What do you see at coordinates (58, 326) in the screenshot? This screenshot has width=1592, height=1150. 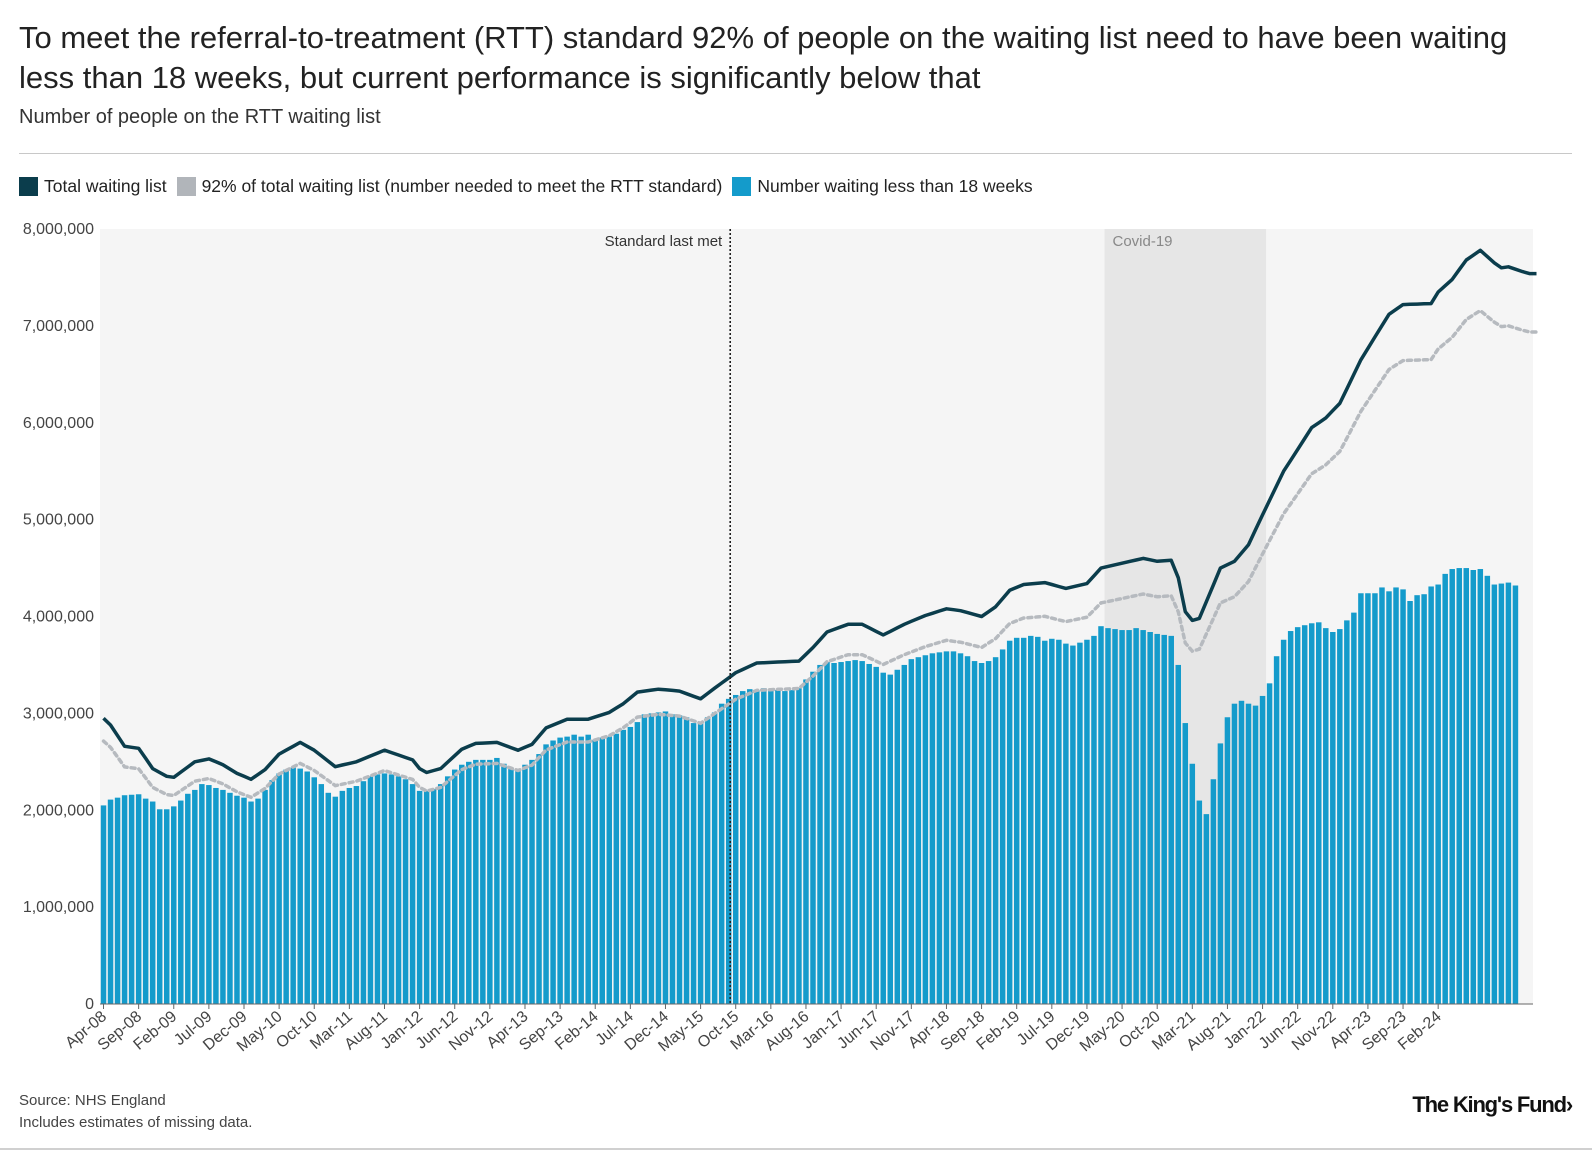 I see `y-tick-label: 7,000,000` at bounding box center [58, 326].